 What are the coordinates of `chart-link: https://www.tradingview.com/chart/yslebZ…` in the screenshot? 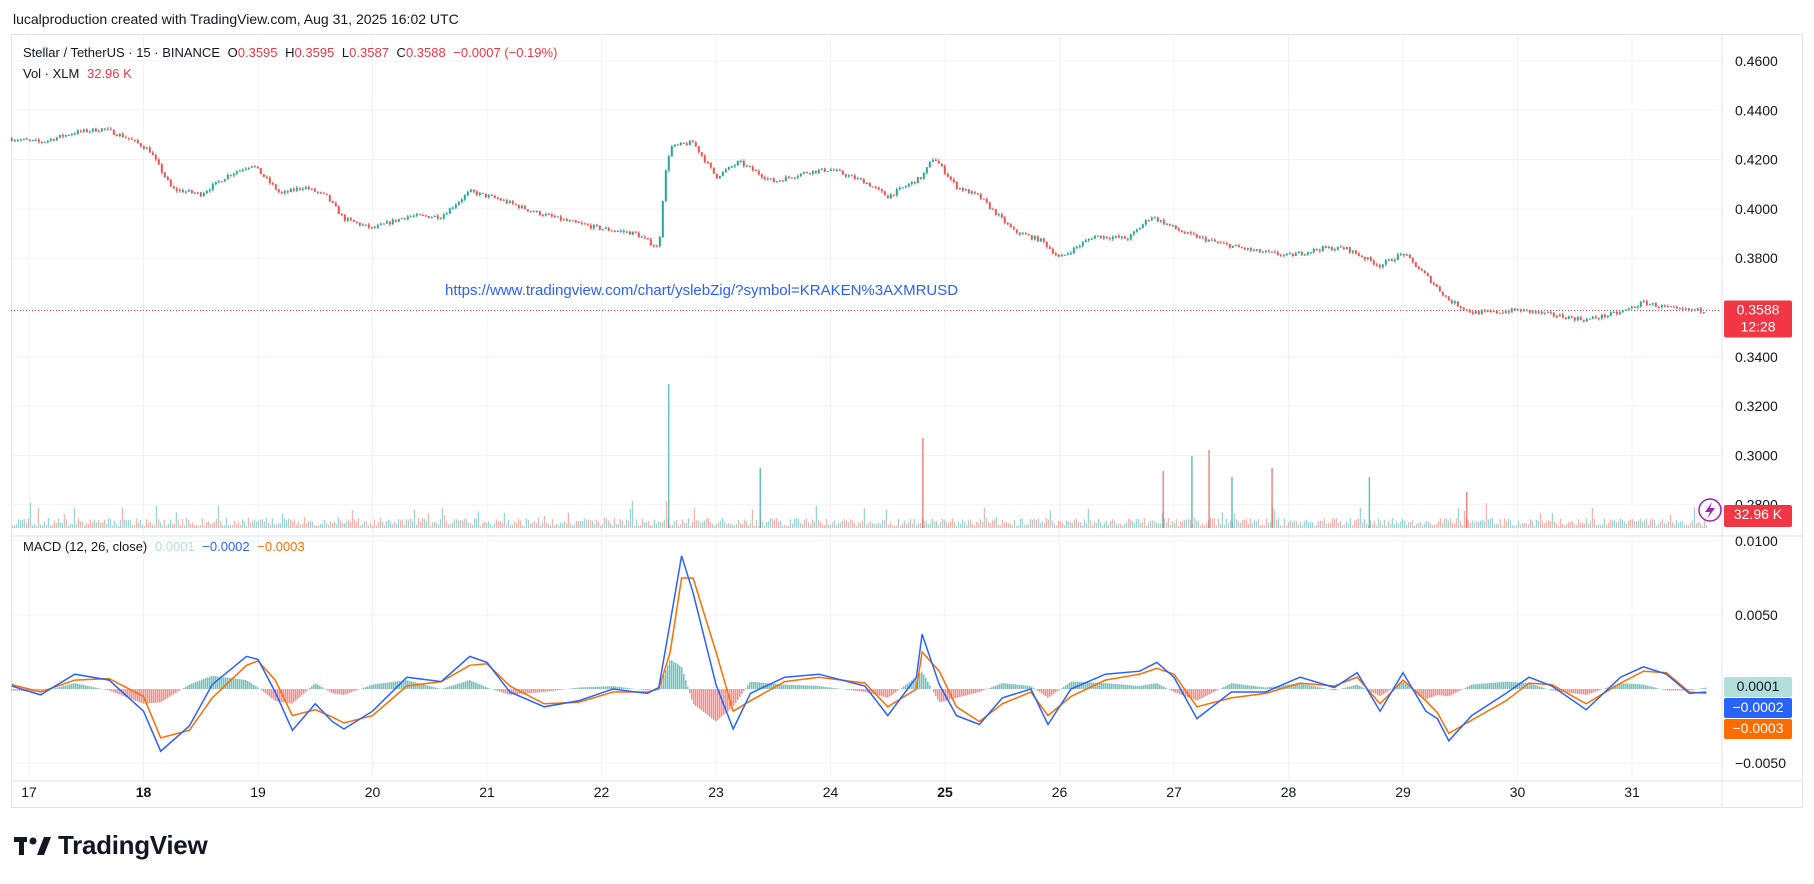 It's located at (702, 290).